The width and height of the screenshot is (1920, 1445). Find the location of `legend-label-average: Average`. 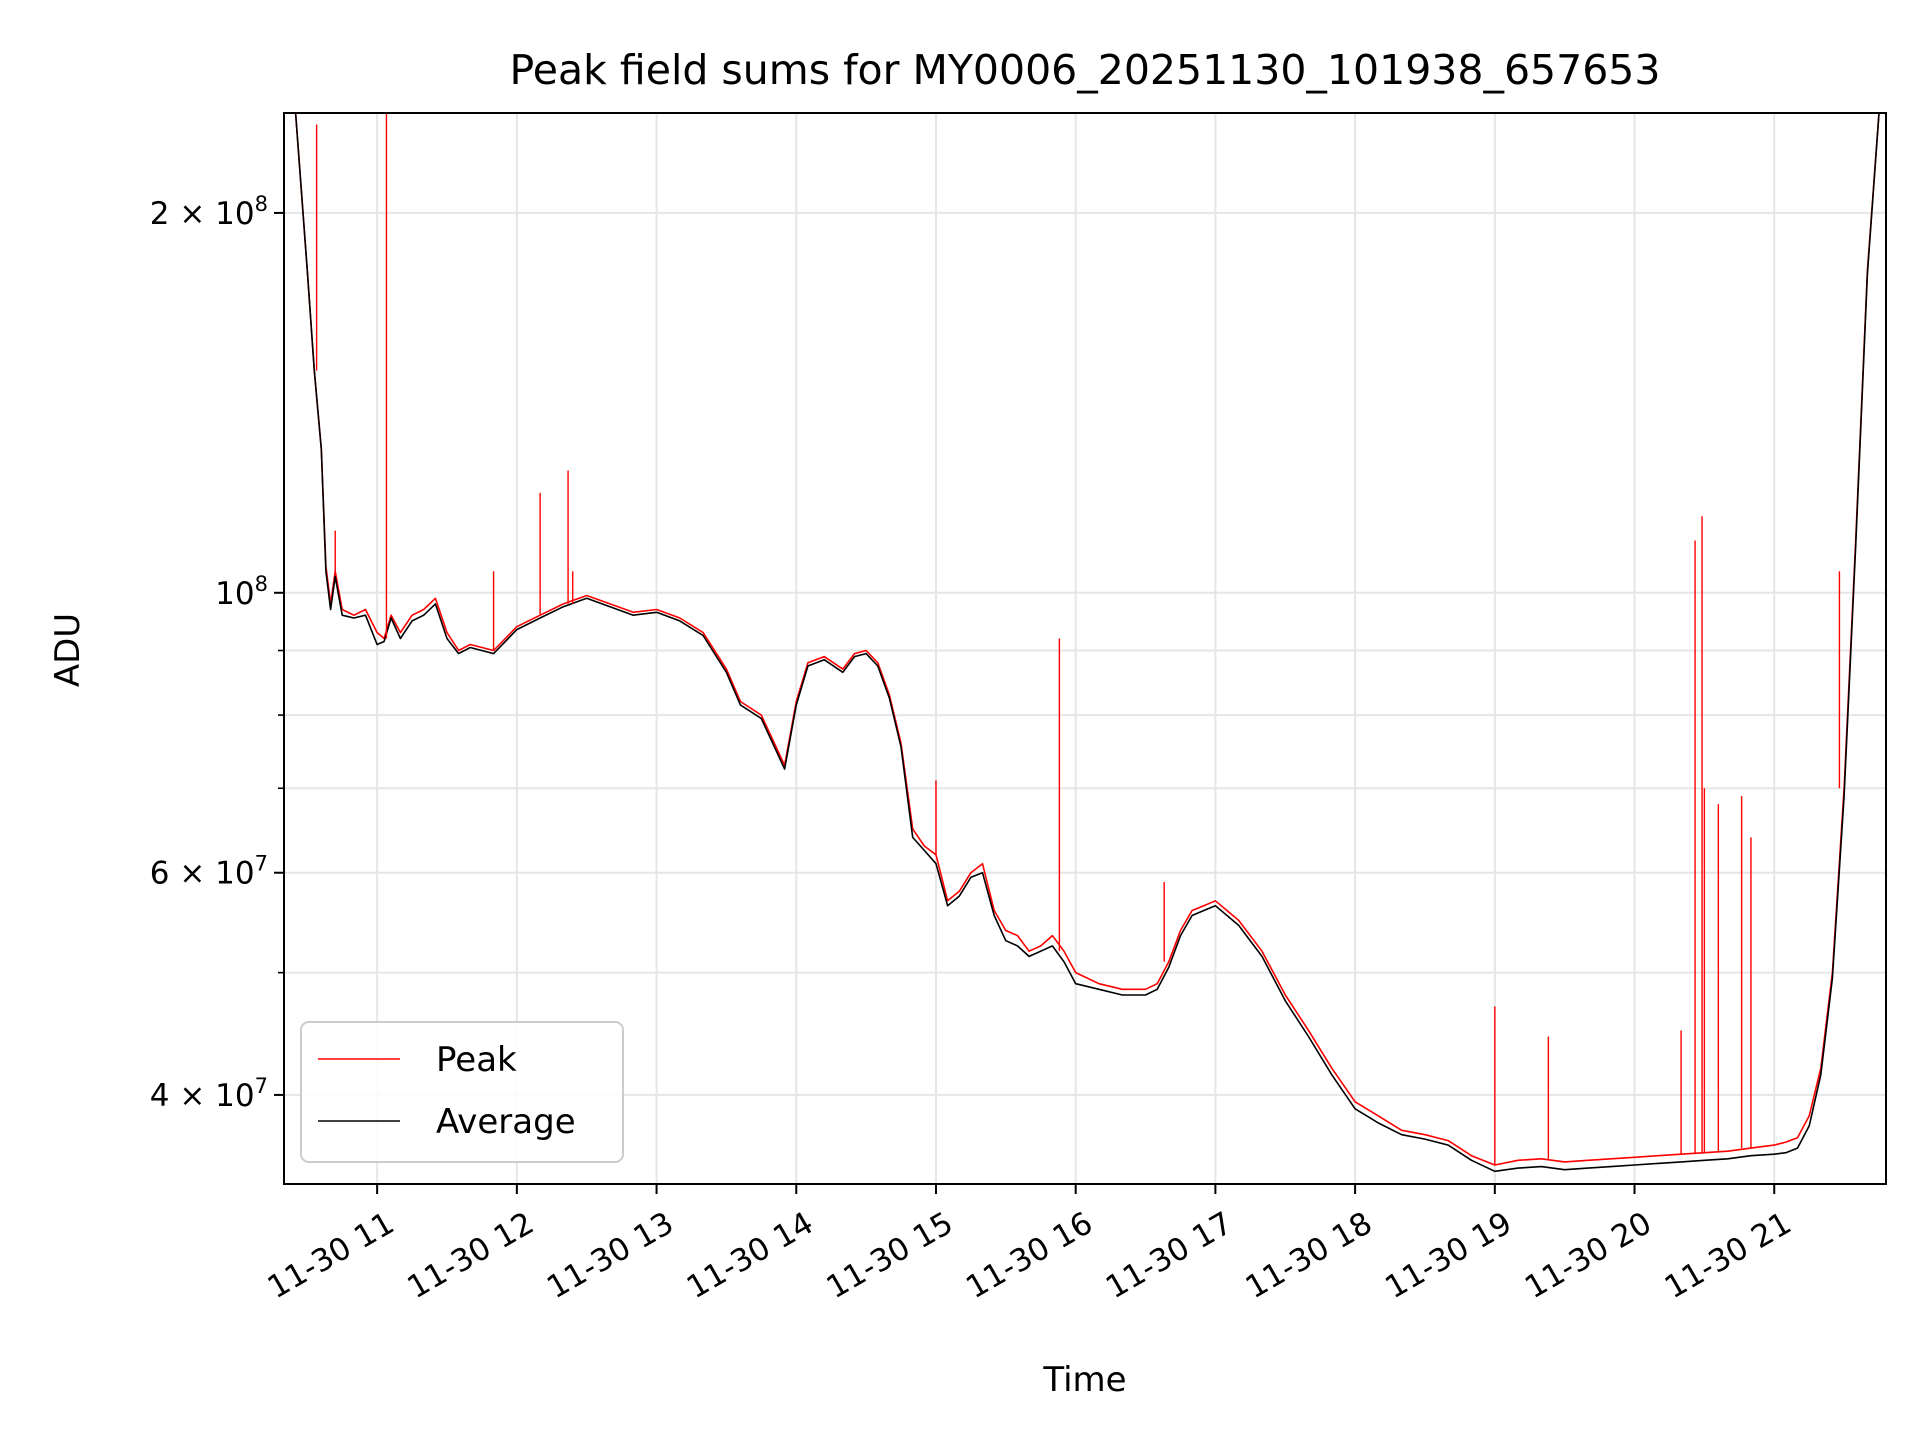

legend-label-average: Average is located at coordinates (506, 1122).